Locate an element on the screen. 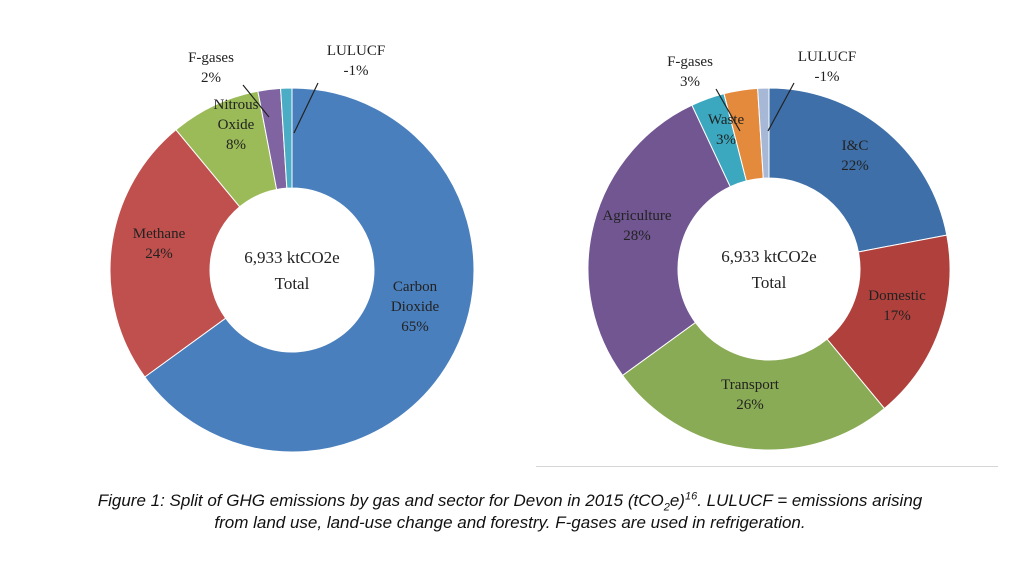  caption-footnote-ref: 16 is located at coordinates (691, 496).